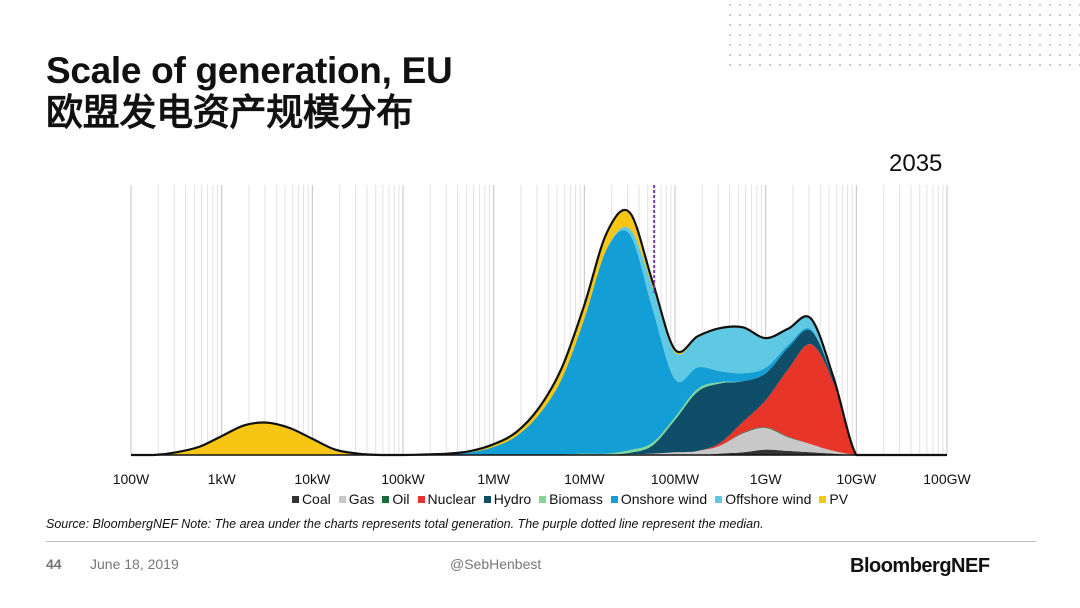  What do you see at coordinates (539, 441) in the screenshot?
I see `area-gas` at bounding box center [539, 441].